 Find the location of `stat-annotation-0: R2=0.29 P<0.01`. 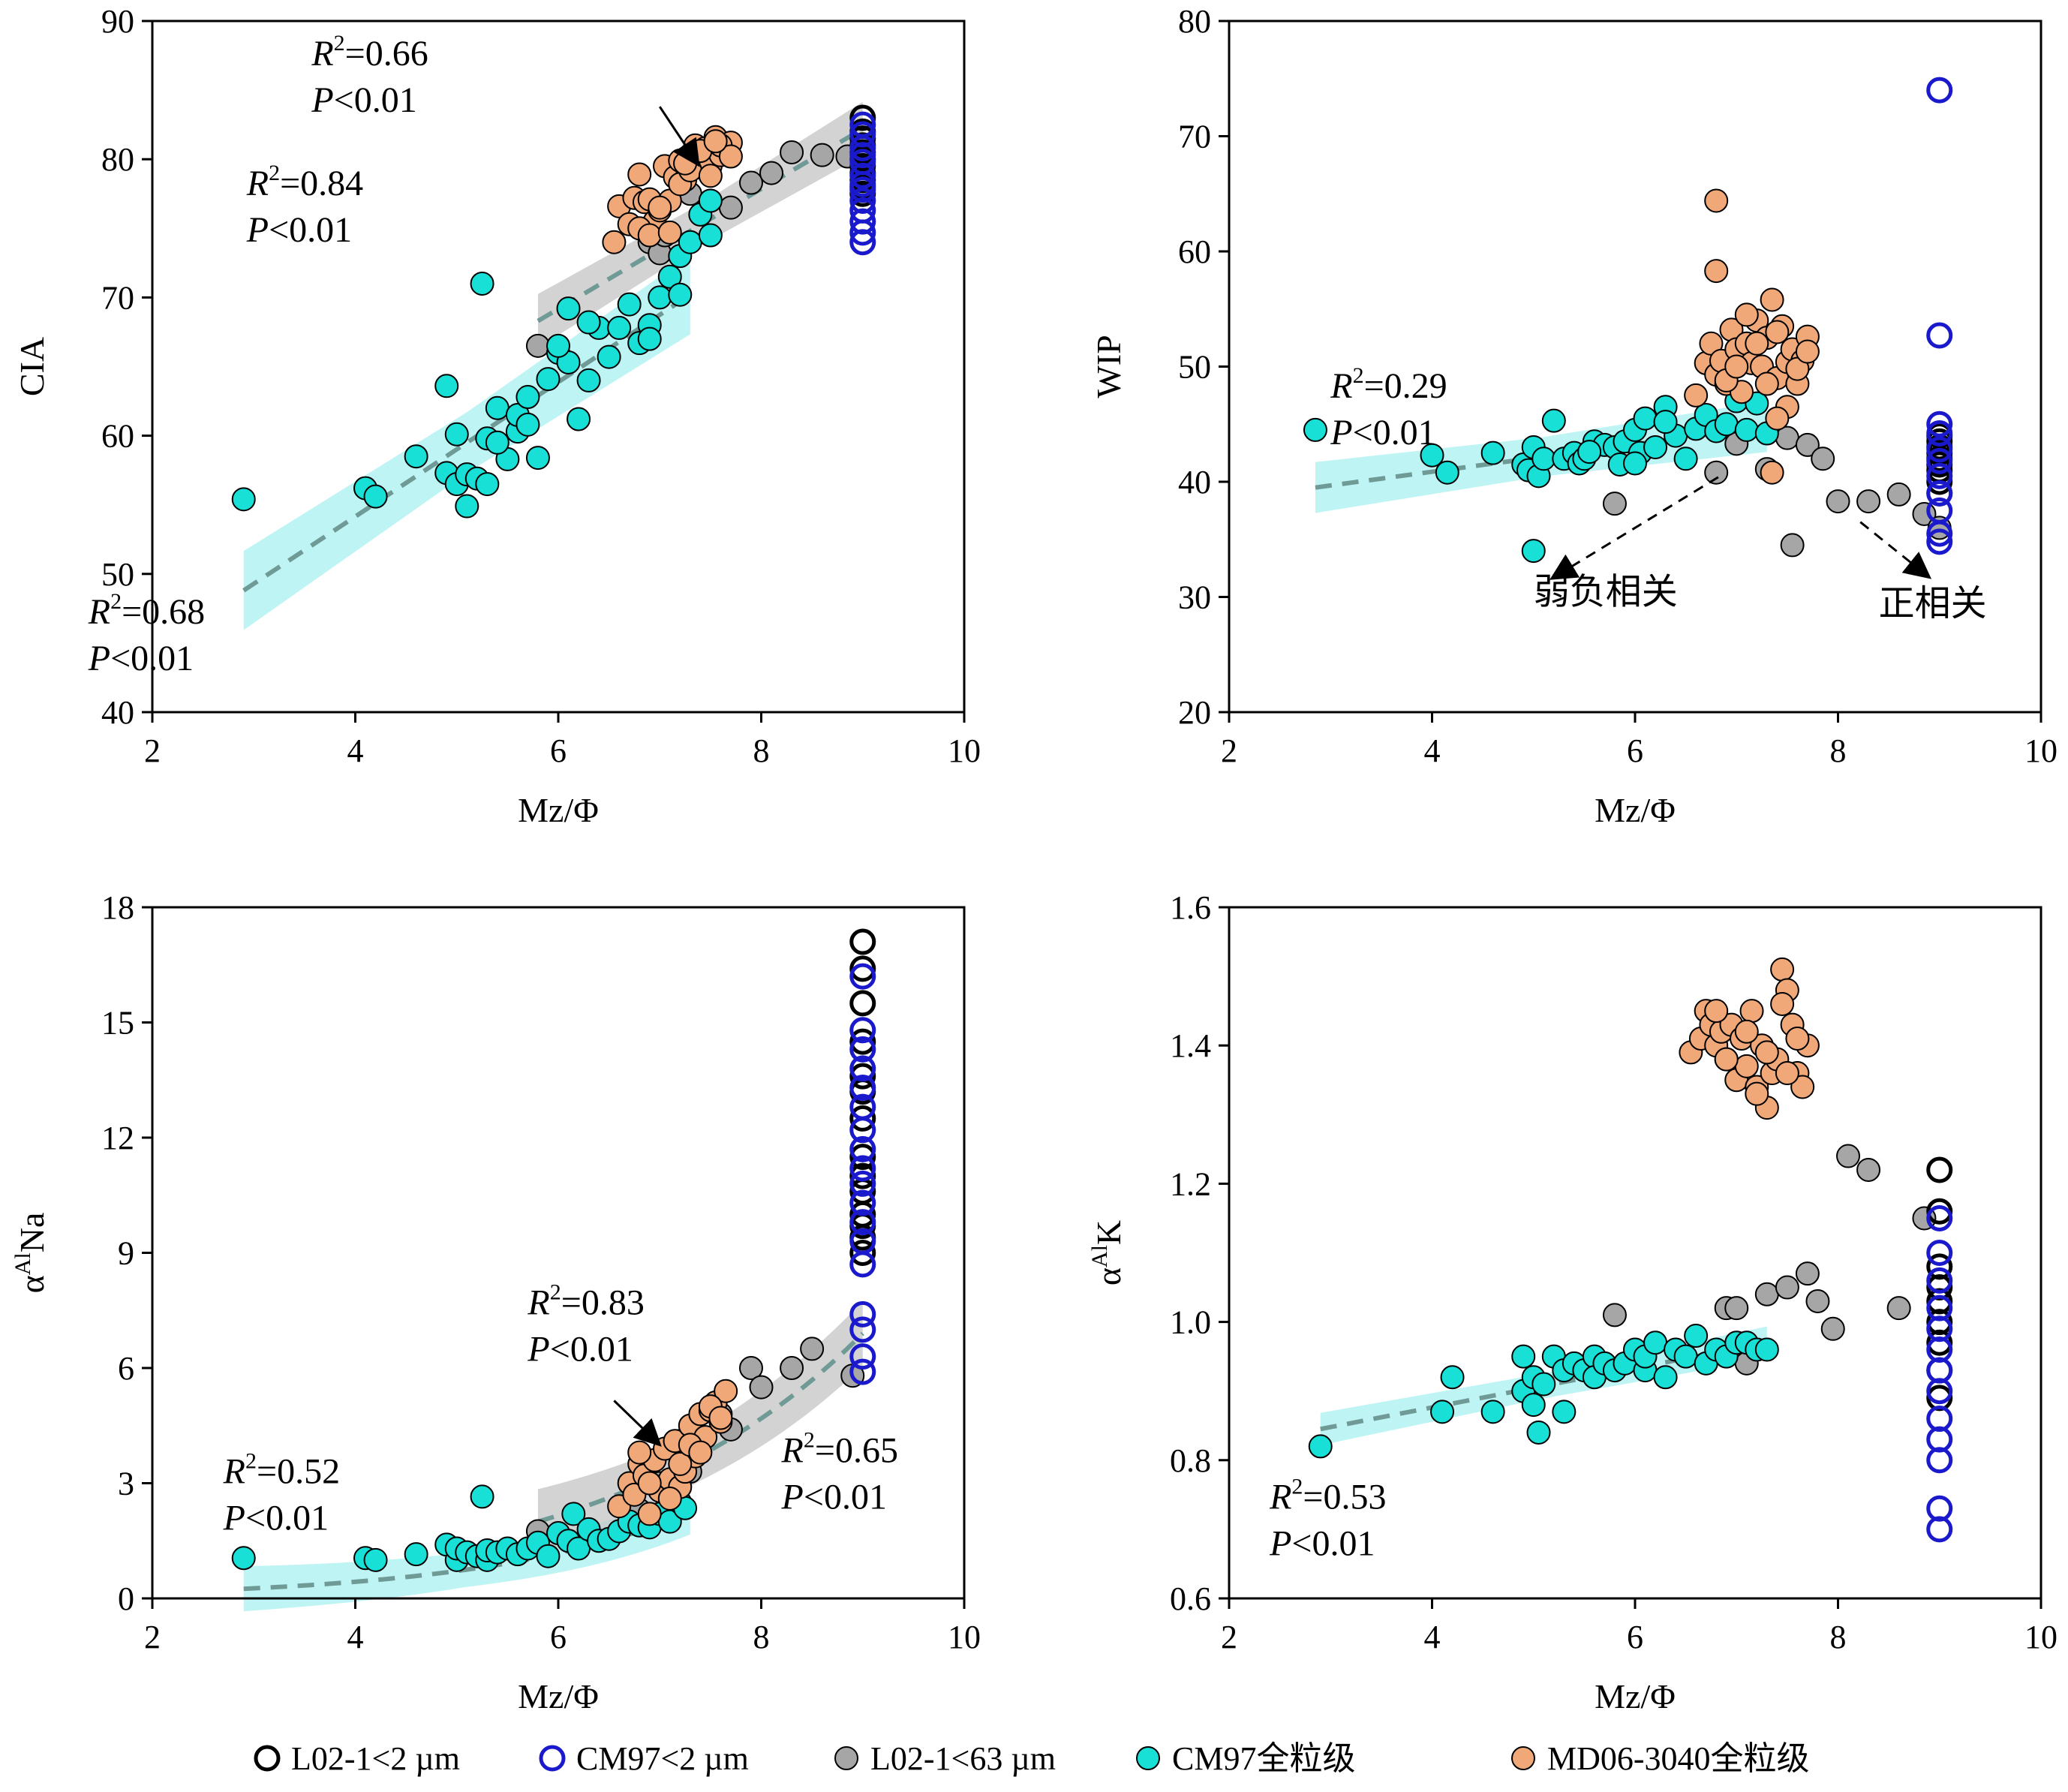

stat-annotation-0: R2=0.29 P<0.01 is located at coordinates (1389, 408).